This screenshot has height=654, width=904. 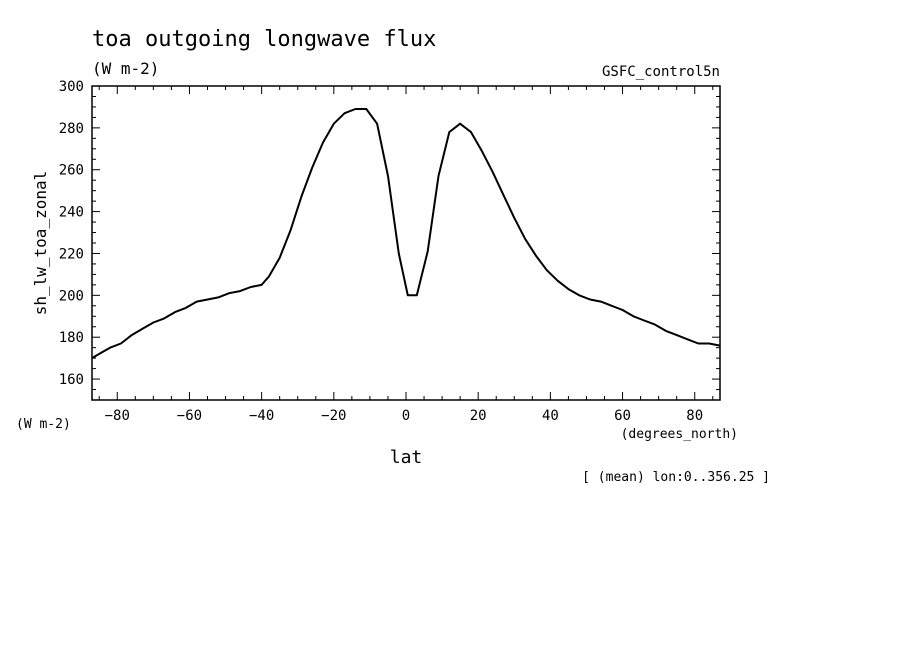 What do you see at coordinates (333, 416) in the screenshot?
I see `x-tick-label: −20` at bounding box center [333, 416].